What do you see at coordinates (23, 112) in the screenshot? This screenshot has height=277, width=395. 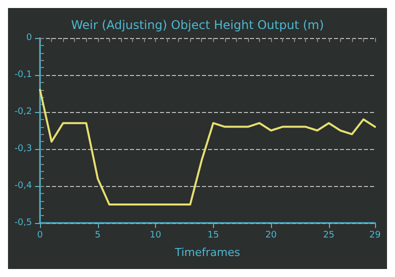 I see `y-tick-label: -0,2` at bounding box center [23, 112].